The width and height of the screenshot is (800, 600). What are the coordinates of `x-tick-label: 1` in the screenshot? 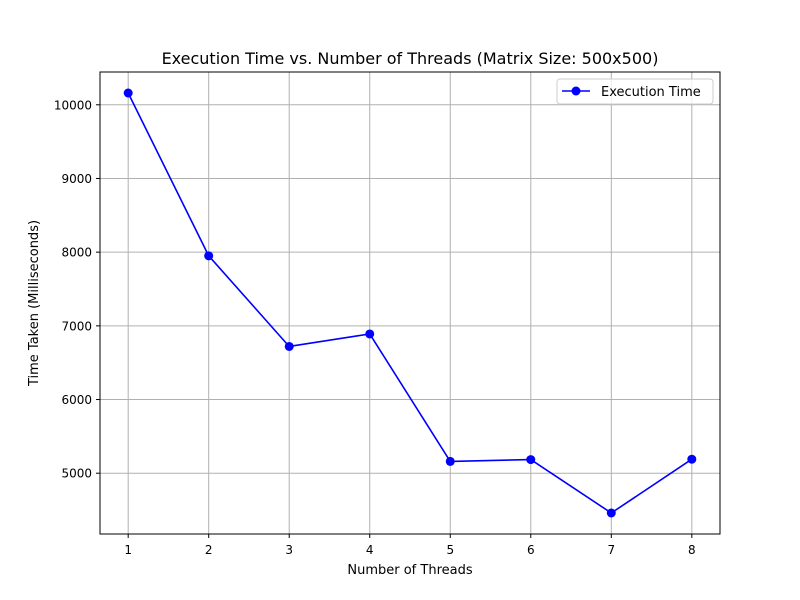 It's located at (128, 550).